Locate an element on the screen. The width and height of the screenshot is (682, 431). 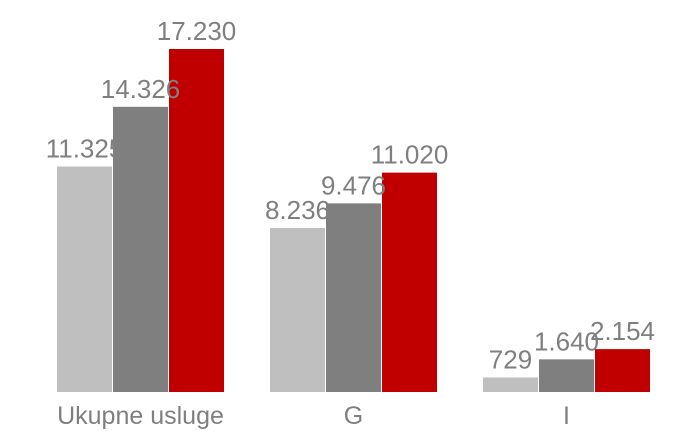
value-label-0-0: 11.325 is located at coordinates (85, 149).